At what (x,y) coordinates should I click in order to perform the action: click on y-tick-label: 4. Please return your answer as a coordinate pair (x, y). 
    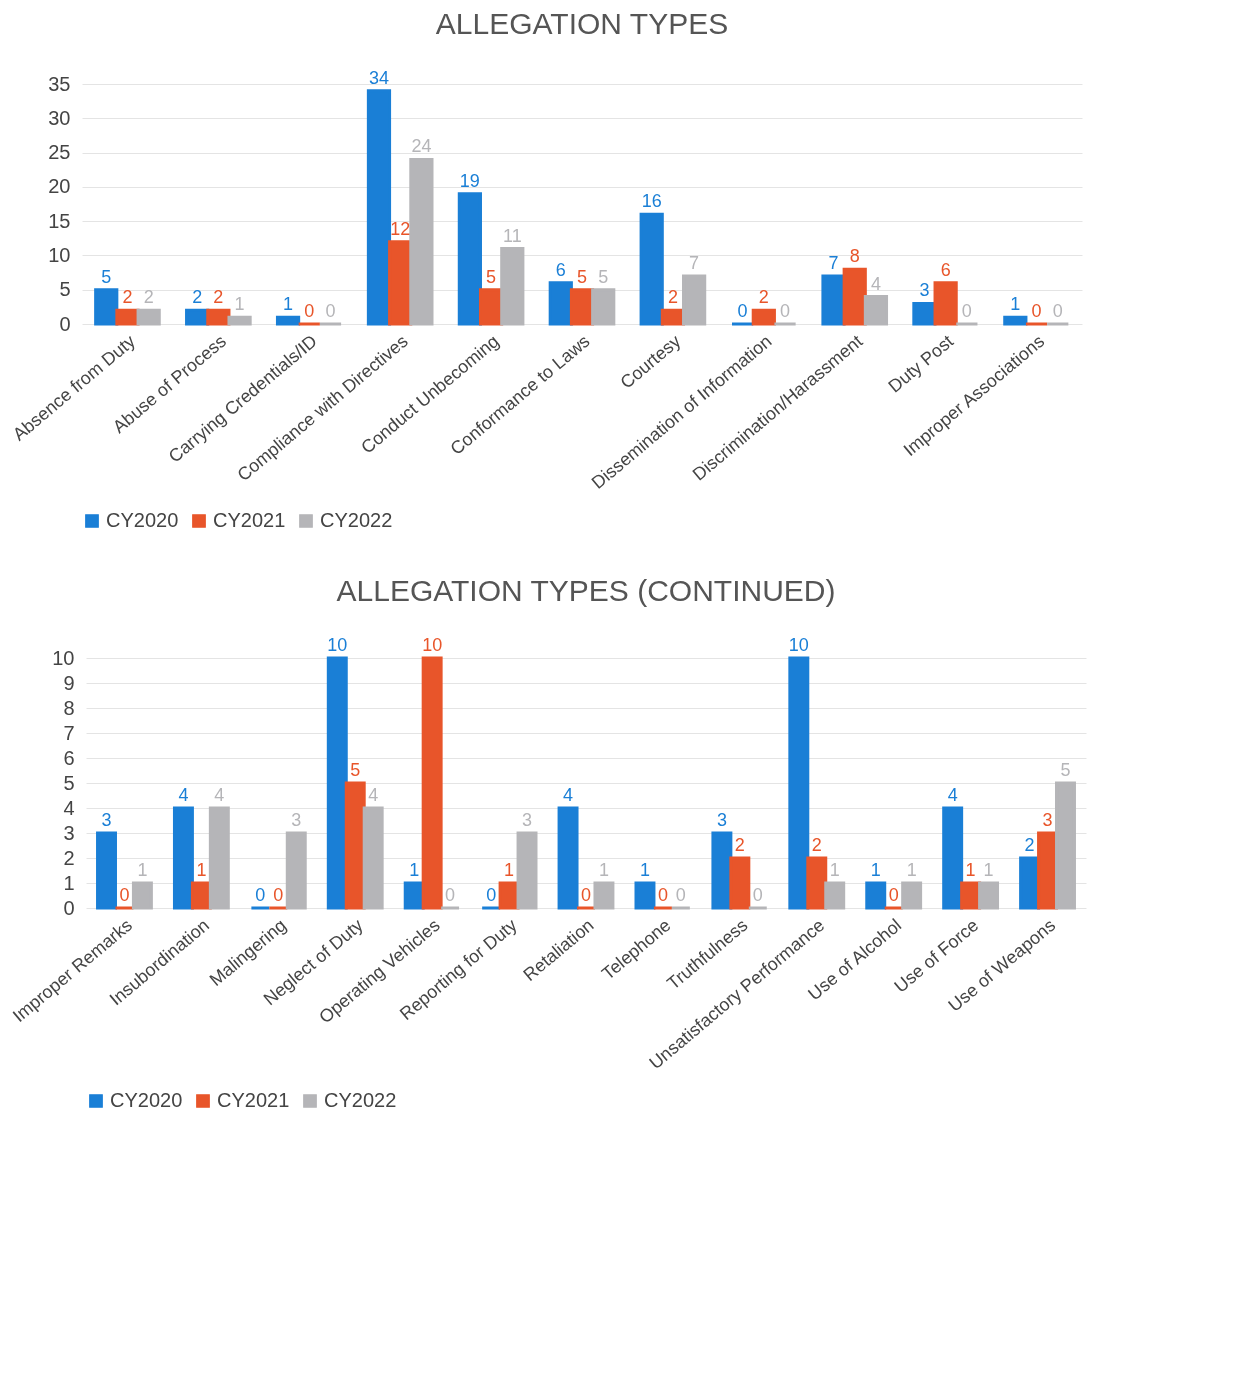
    Looking at the image, I should click on (69, 807).